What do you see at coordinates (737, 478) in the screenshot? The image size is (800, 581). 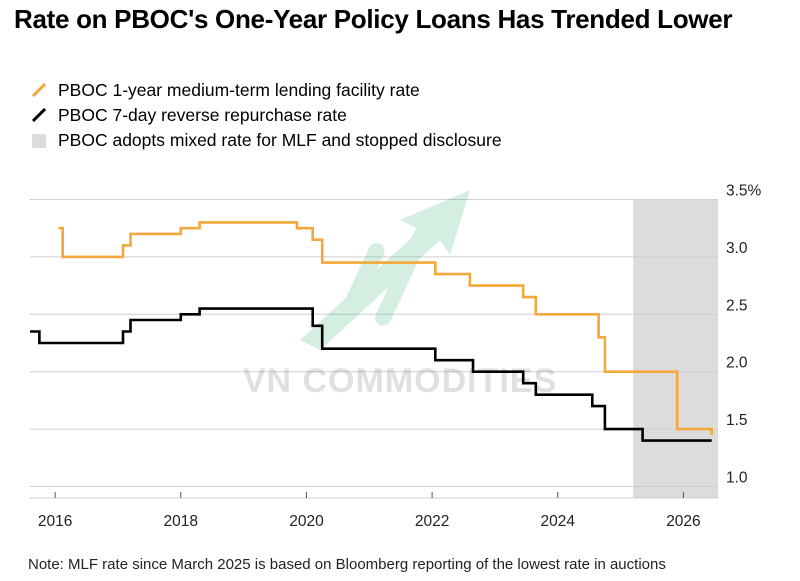 I see `y-tick-label: 1.0` at bounding box center [737, 478].